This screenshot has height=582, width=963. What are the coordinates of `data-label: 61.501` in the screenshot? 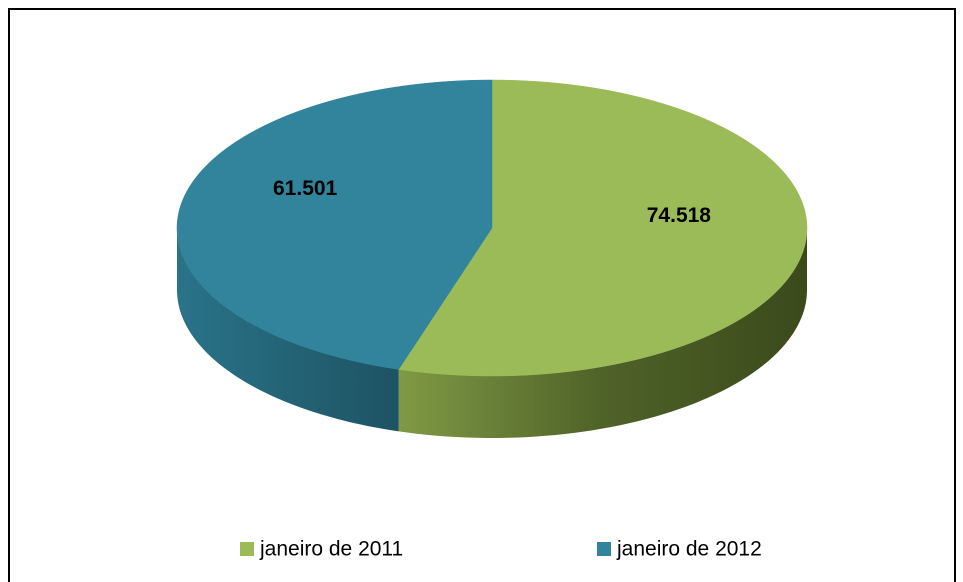 It's located at (305, 188).